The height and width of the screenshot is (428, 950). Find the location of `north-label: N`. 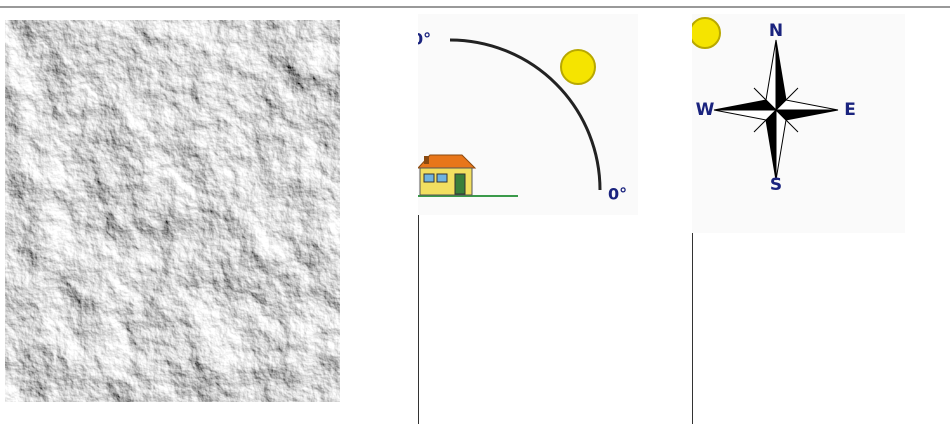

north-label: N is located at coordinates (776, 31).